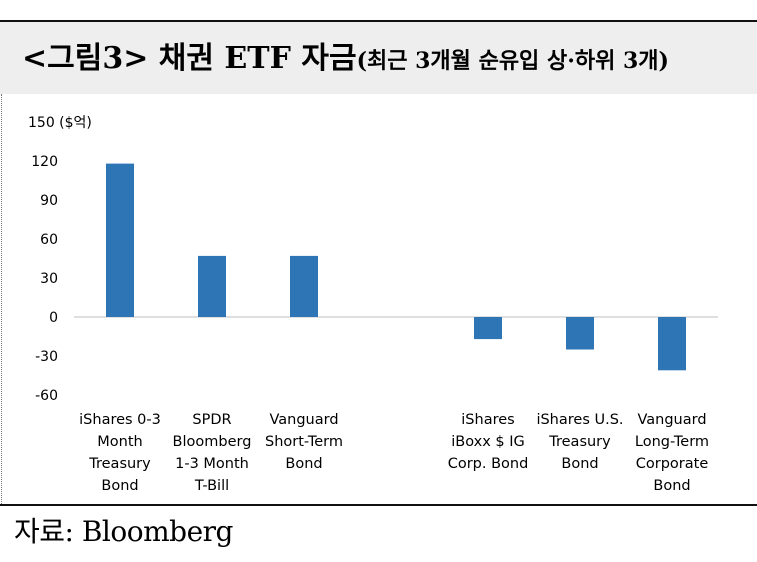  I want to click on category-label: Vanguard Short-Term Bond, so click(304, 442).